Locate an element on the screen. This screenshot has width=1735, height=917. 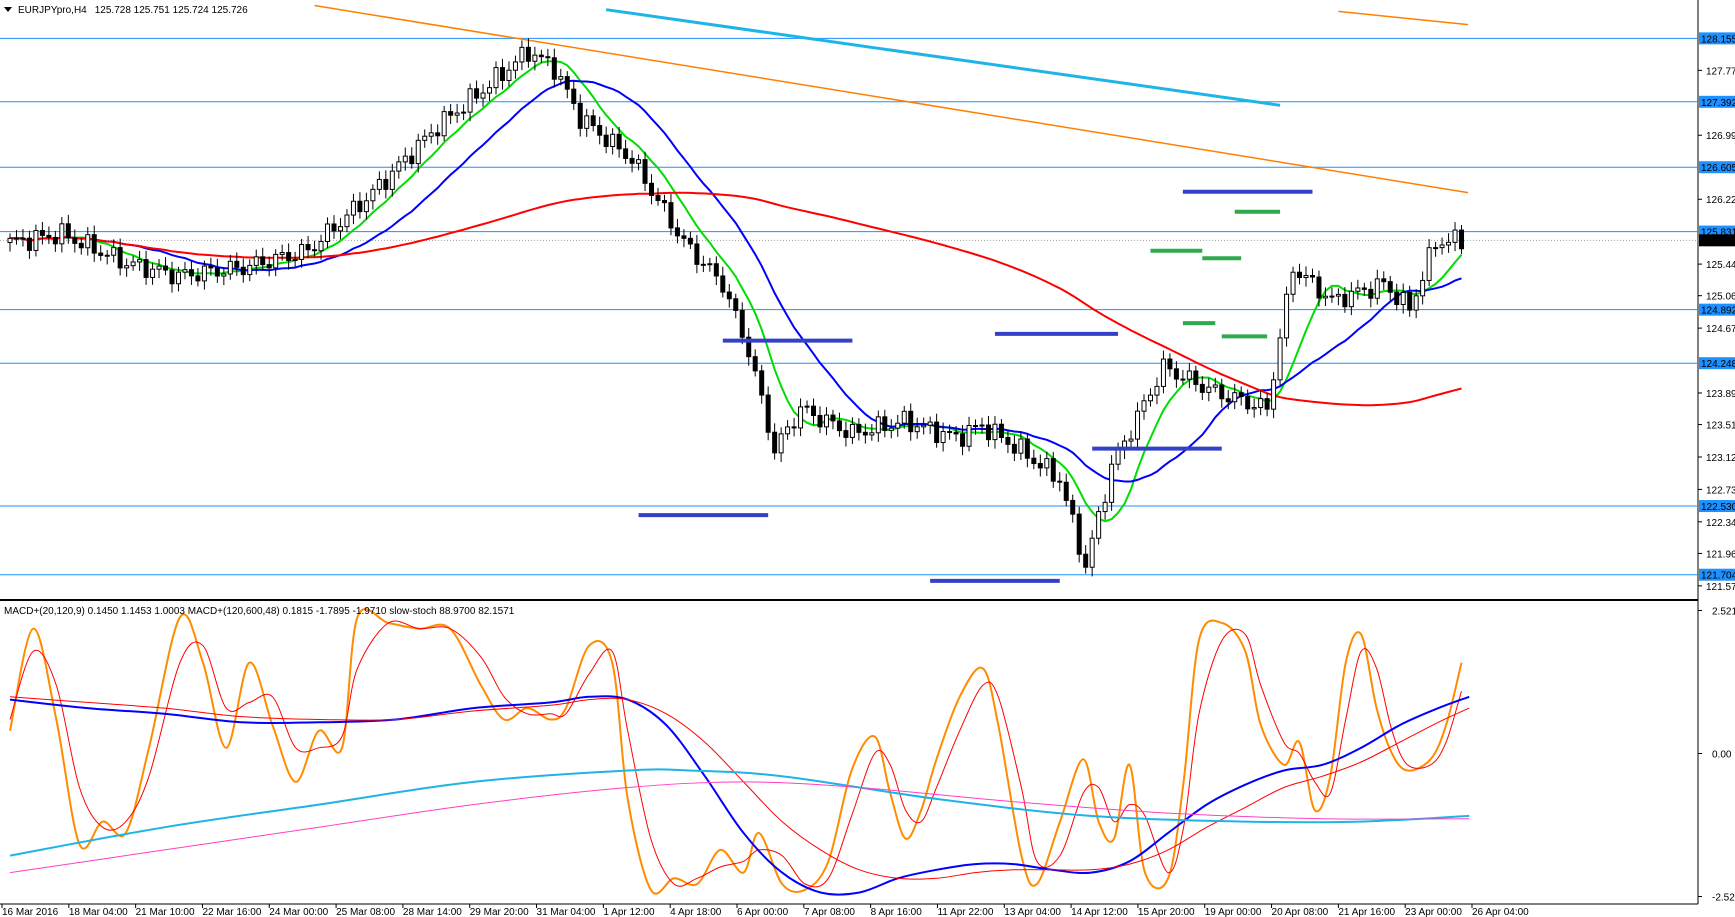
trendline is located at coordinates (1403, 18).